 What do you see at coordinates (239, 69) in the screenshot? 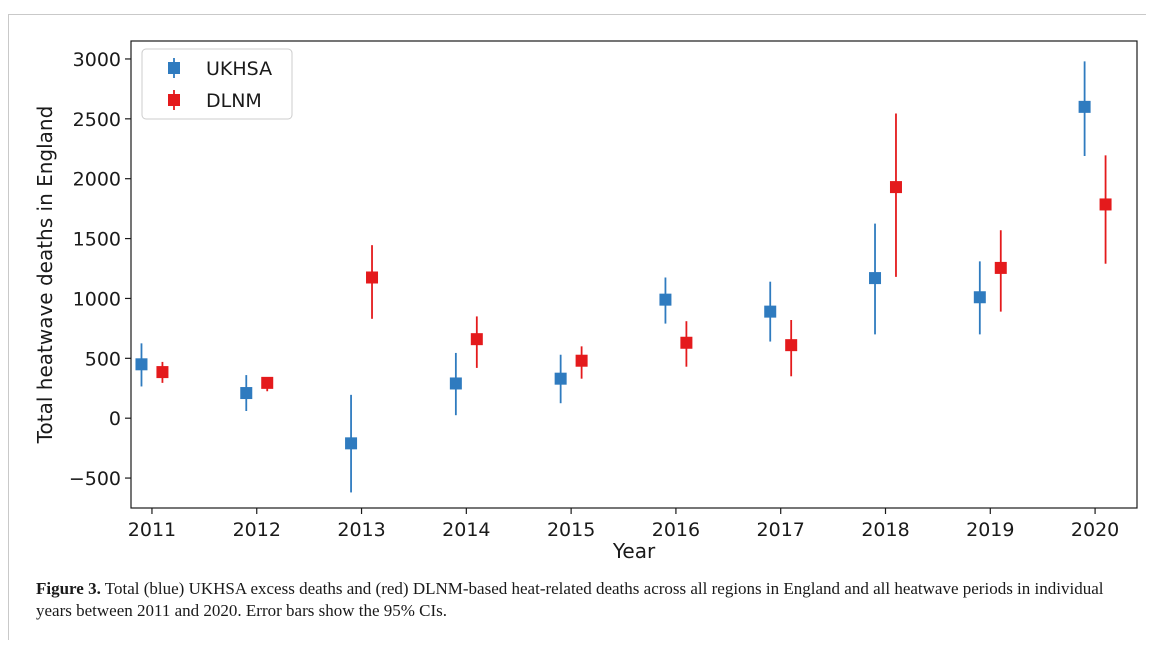
I see `legend-ukhsa-label: UKHSA` at bounding box center [239, 69].